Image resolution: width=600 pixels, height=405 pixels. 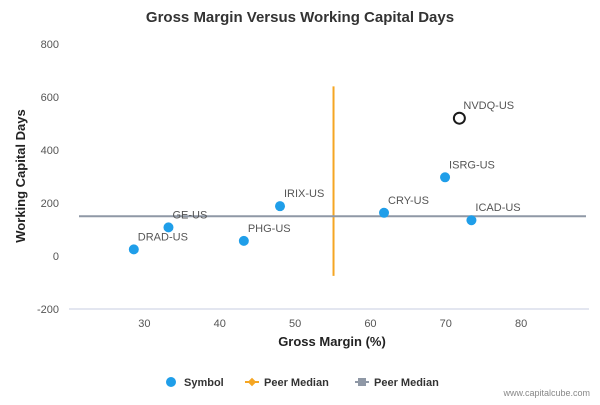 What do you see at coordinates (332, 324) in the screenshot?
I see `x-tick-labels: 30 40 50 60 70 80` at bounding box center [332, 324].